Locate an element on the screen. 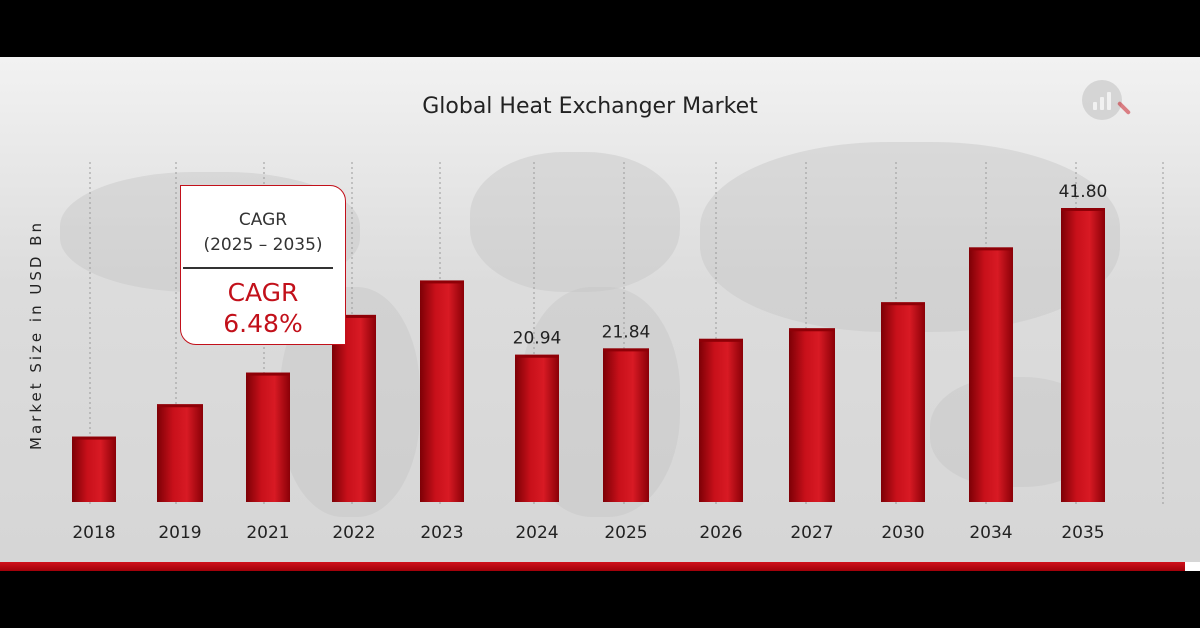 The width and height of the screenshot is (1200, 628). x-tick-label: 2023 is located at coordinates (441, 533).